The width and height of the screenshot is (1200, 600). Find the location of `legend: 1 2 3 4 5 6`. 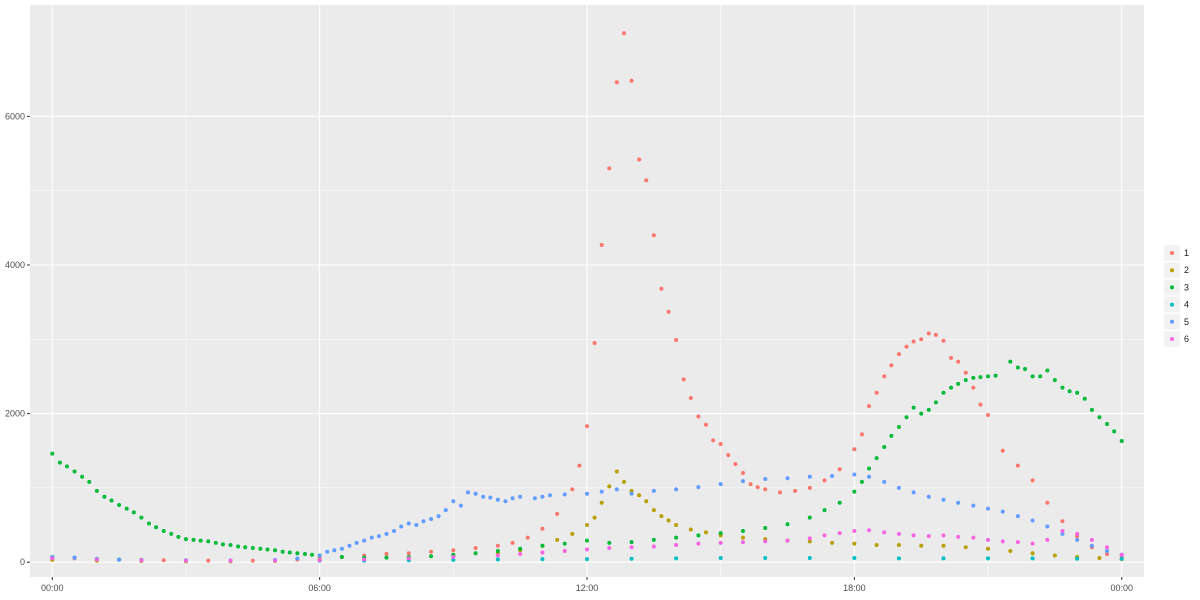

legend: 1 2 3 4 5 6 is located at coordinates (1178, 299).